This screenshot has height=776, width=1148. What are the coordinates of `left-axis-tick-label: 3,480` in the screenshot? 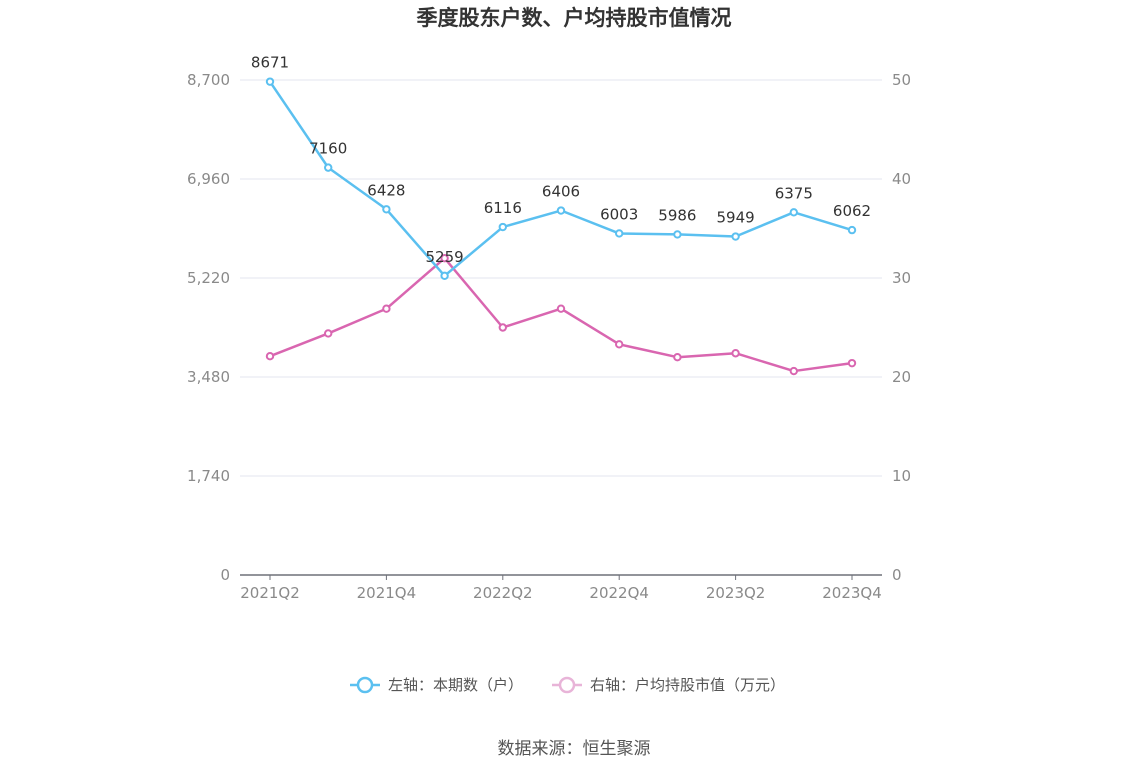 It's located at (208, 377).